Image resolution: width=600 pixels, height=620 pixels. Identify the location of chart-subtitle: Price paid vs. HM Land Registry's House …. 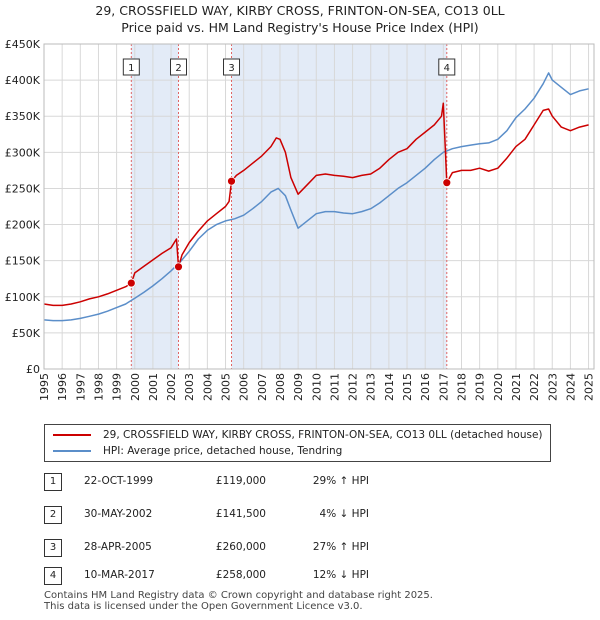
(300, 27).